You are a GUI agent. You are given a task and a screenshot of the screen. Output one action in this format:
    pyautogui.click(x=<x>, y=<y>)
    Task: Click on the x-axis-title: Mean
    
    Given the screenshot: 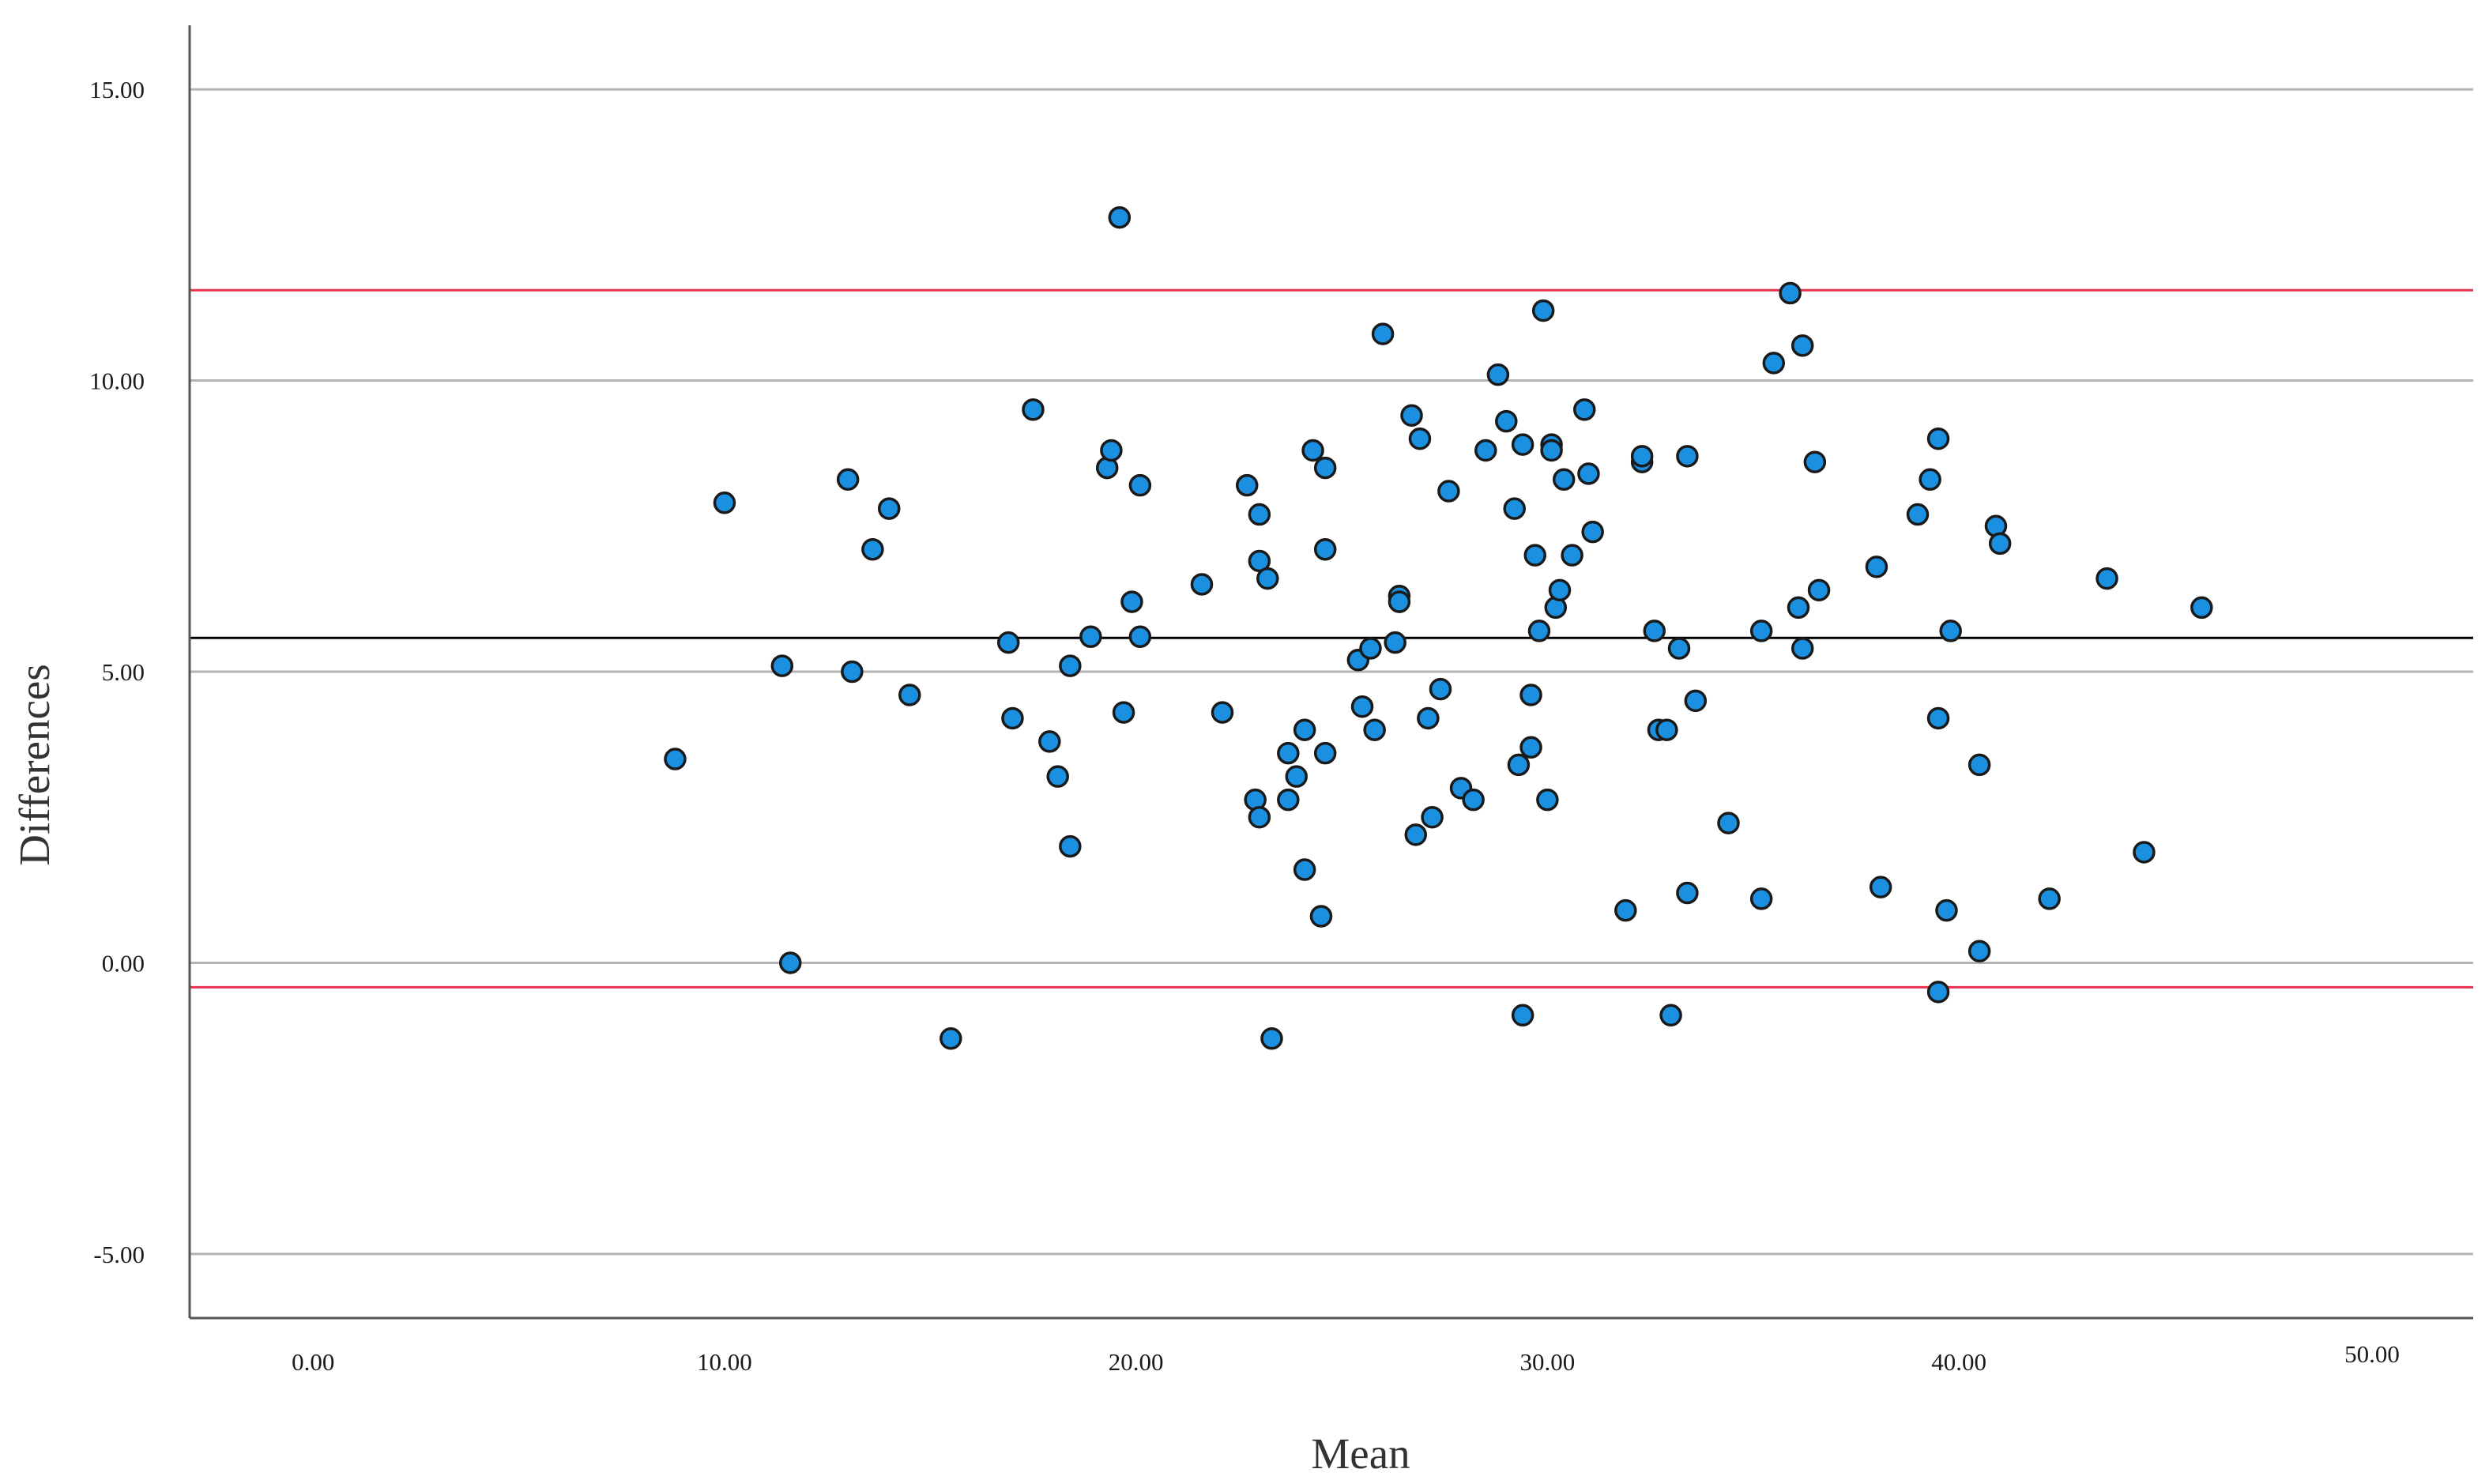 What is the action you would take?
    pyautogui.click(x=1360, y=1453)
    